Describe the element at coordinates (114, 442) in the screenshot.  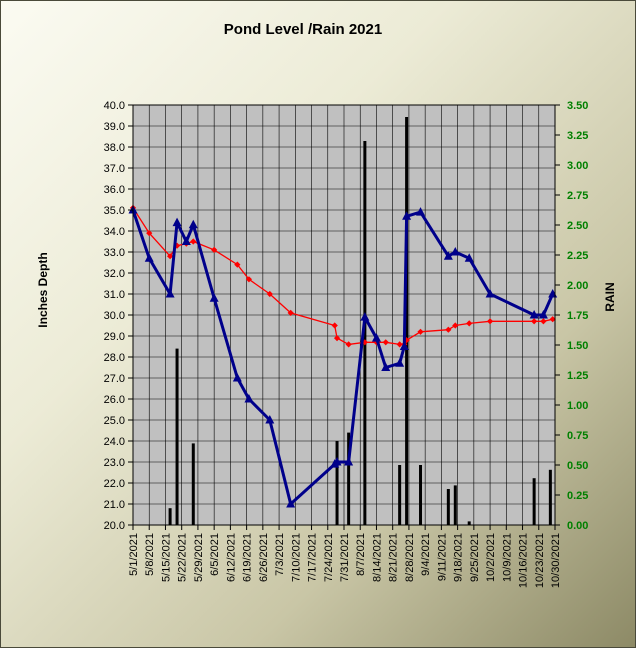
I see `y-tick-label: 24.0` at that location.